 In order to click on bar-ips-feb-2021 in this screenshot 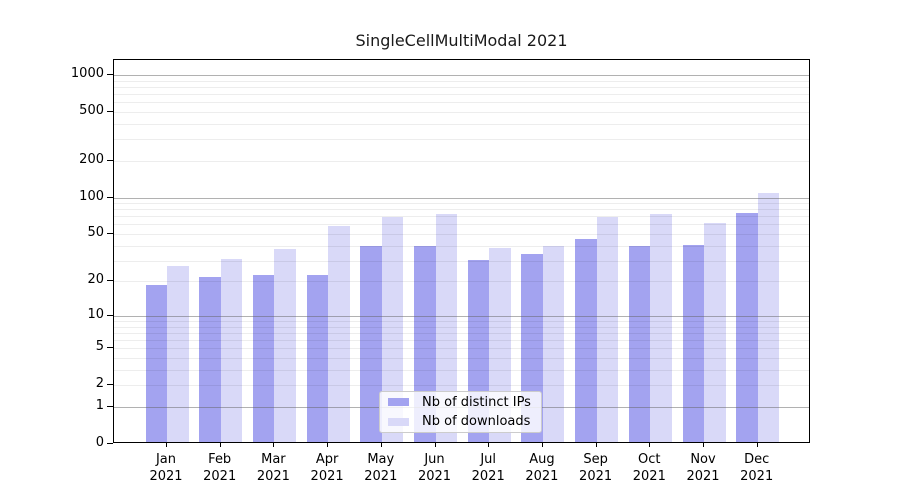, I will do `click(210, 359)`.